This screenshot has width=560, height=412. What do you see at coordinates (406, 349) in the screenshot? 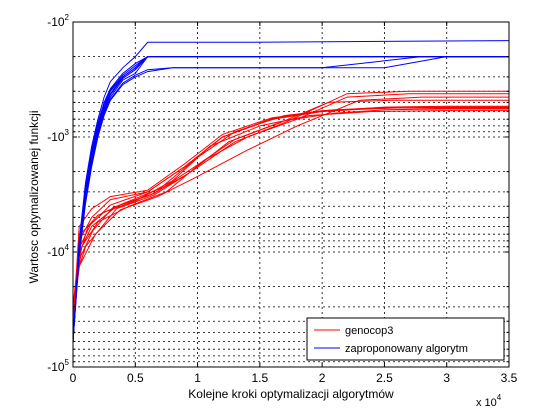
I see `legend-label-zaproponowany: zaproponowany algorytm` at bounding box center [406, 349].